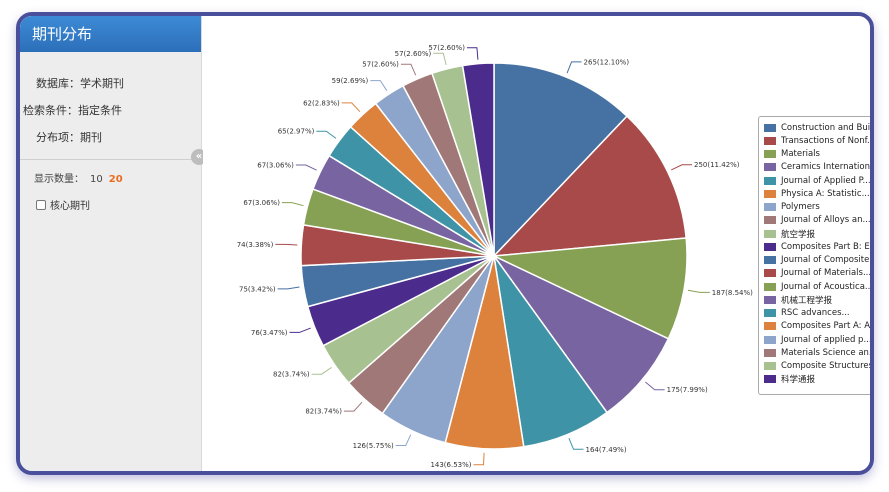 This screenshot has width=889, height=492. Describe the element at coordinates (605, 450) in the screenshot. I see `slice-data-label: 164(7.49%)` at that location.